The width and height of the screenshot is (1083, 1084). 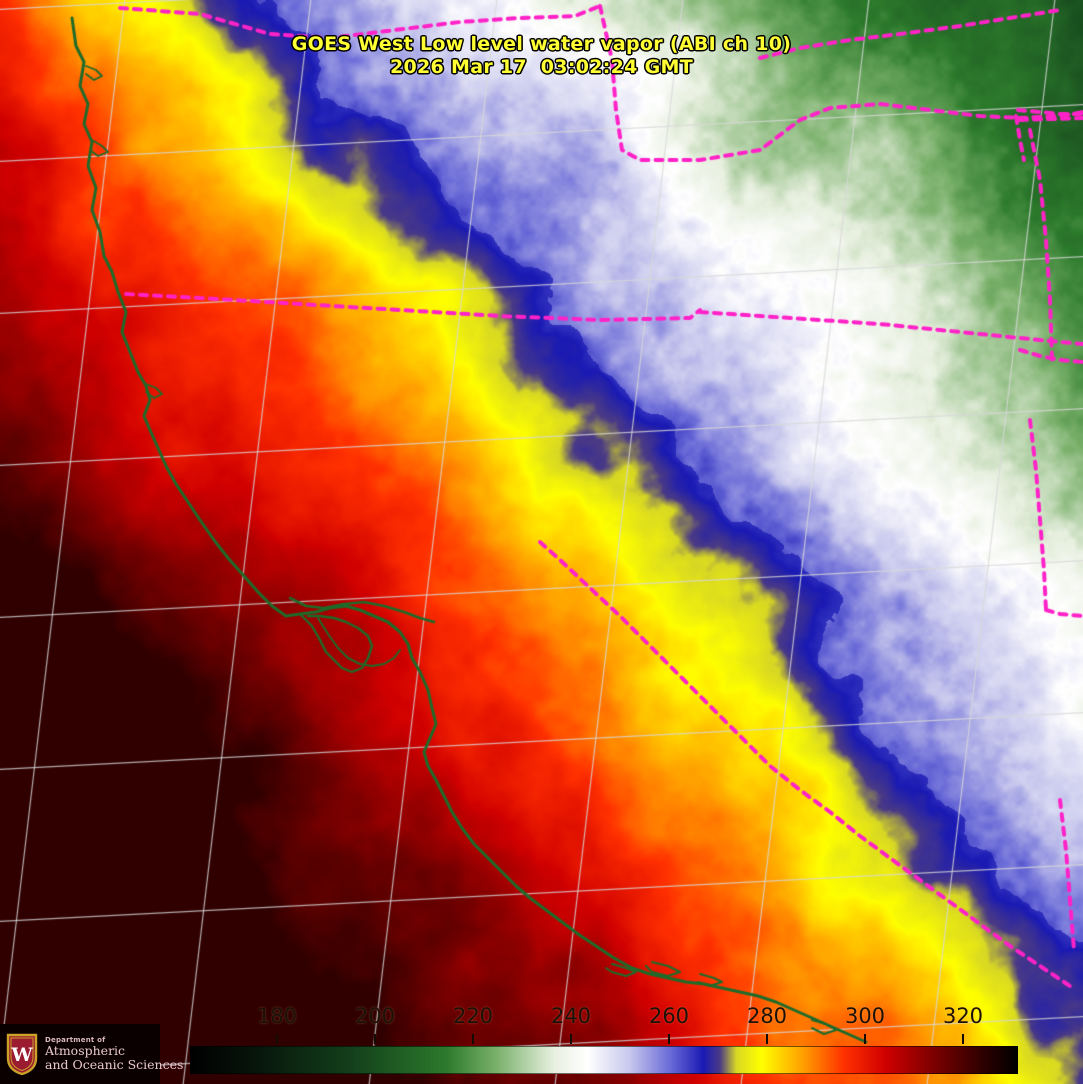 I want to click on colorbar-gradient, so click(x=604, y=1060).